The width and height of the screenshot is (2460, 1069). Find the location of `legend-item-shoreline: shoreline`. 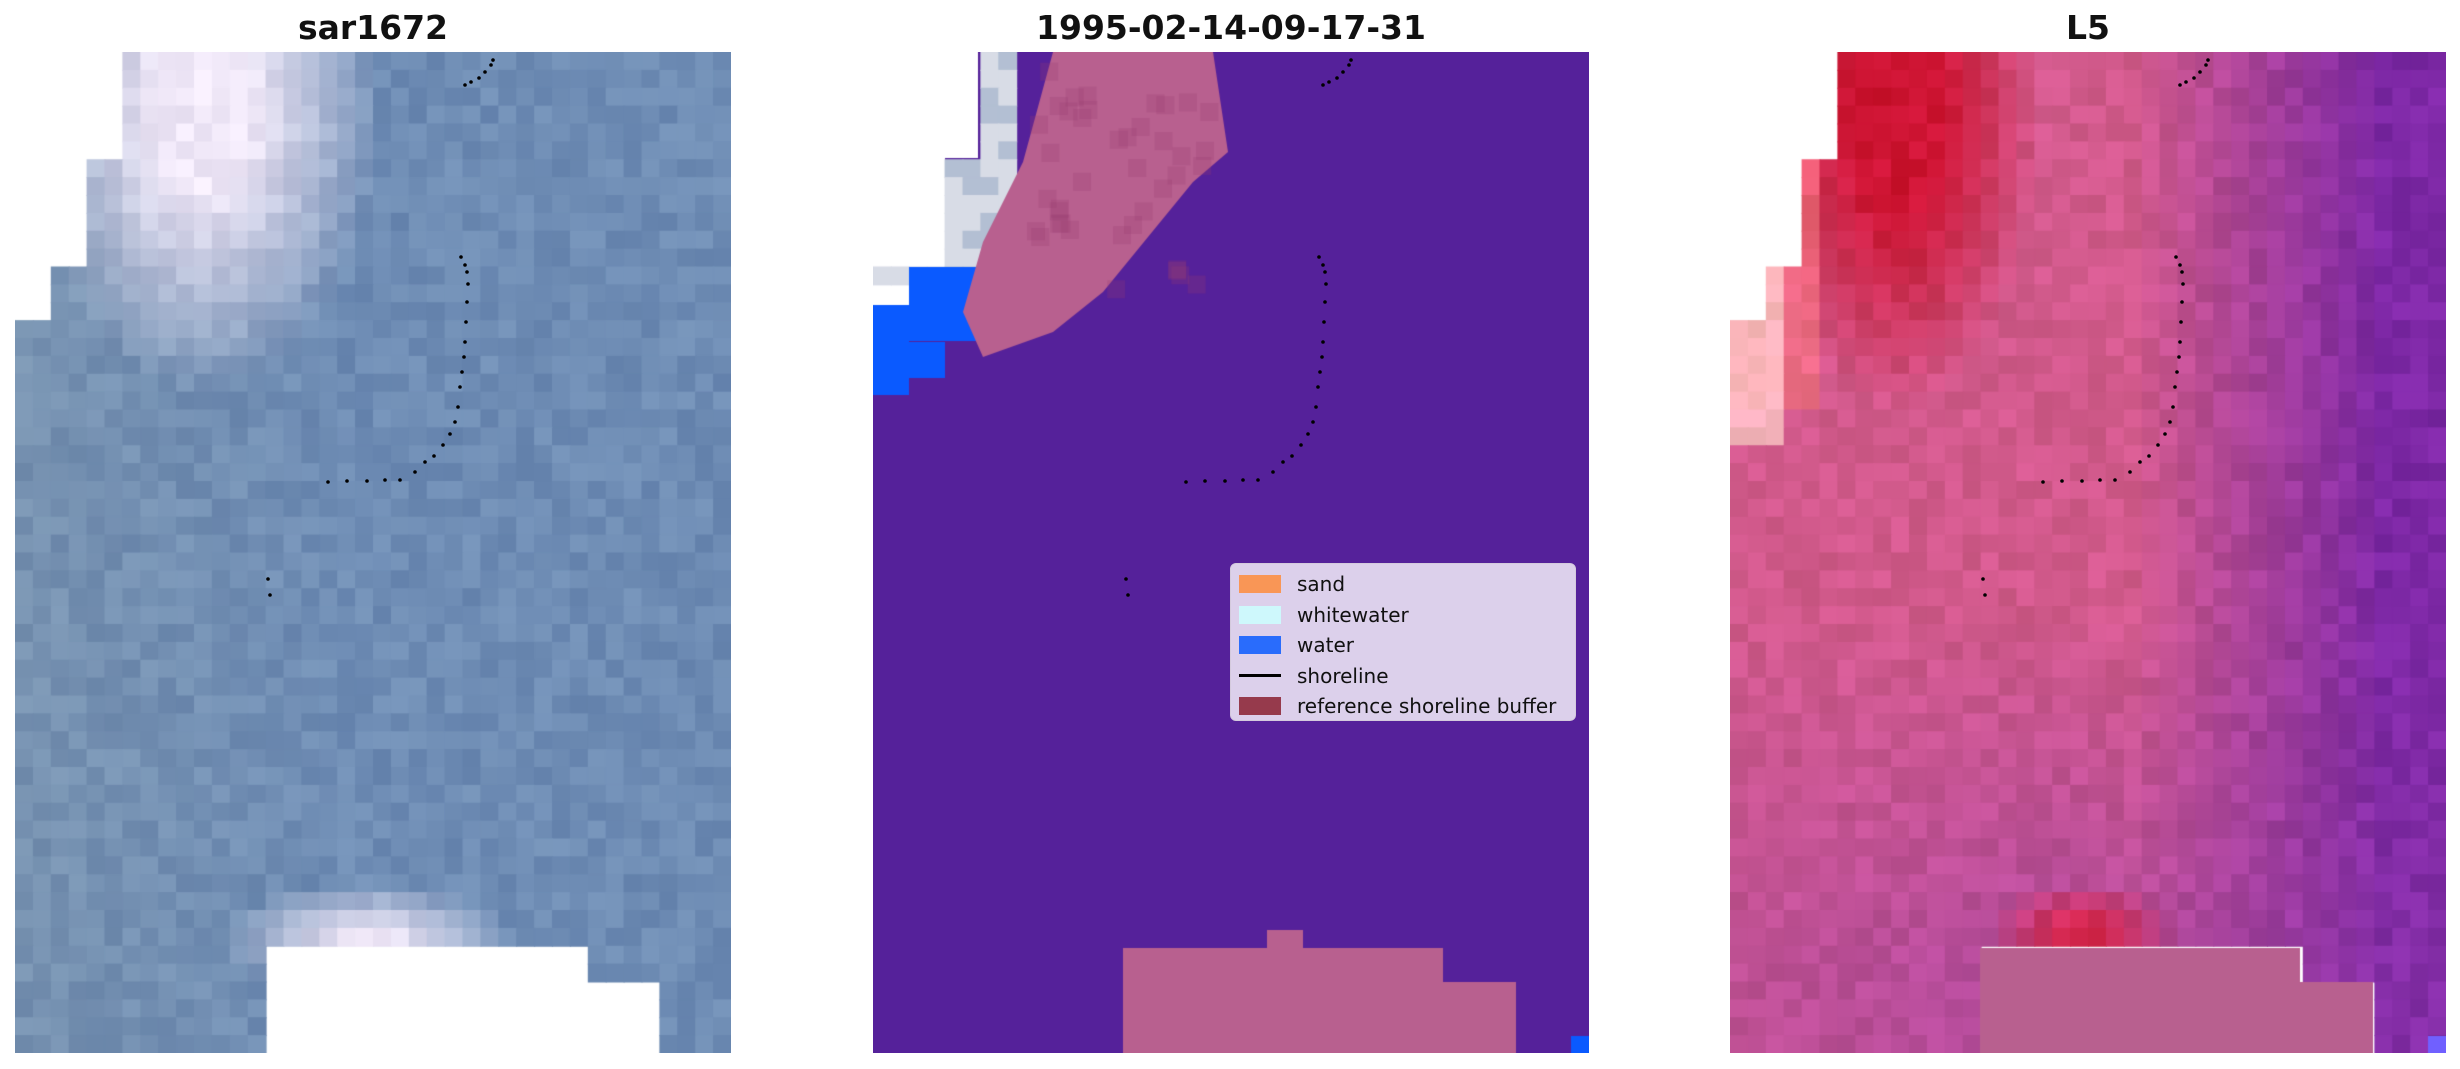

legend-item-shoreline: shoreline is located at coordinates (1403, 676).